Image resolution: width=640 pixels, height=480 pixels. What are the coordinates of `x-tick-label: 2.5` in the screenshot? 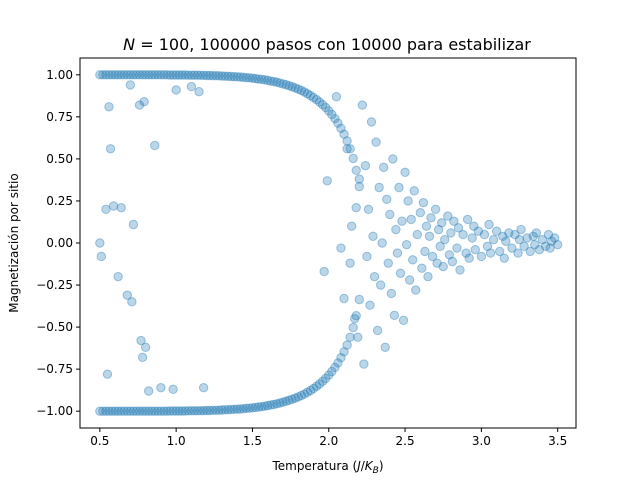 It's located at (405, 441).